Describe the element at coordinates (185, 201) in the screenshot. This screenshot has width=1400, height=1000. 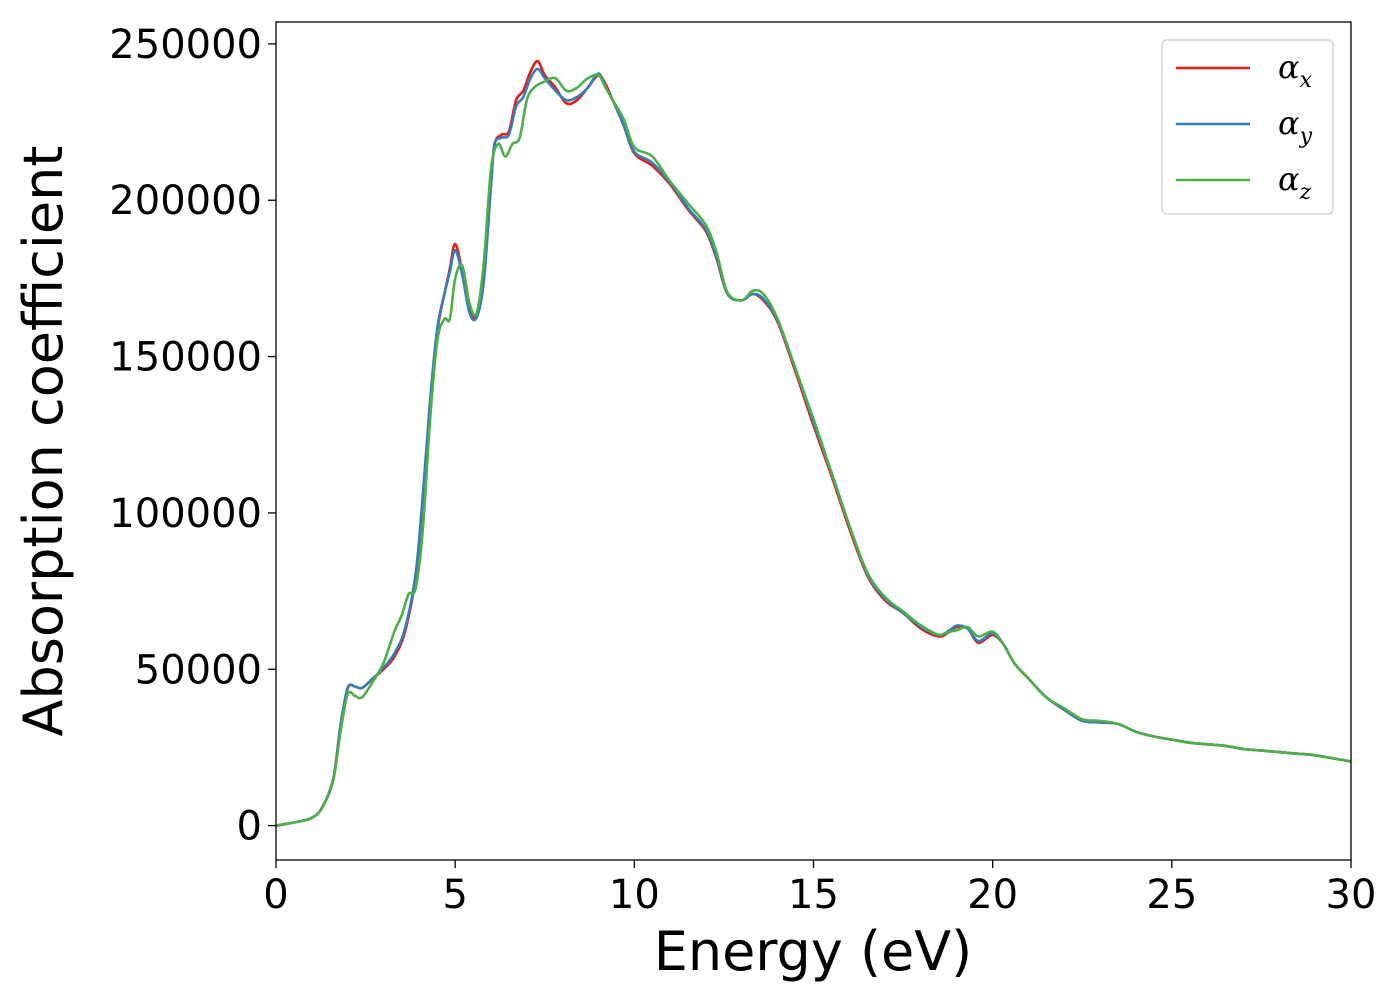
I see `y-tick-label: 200000` at that location.